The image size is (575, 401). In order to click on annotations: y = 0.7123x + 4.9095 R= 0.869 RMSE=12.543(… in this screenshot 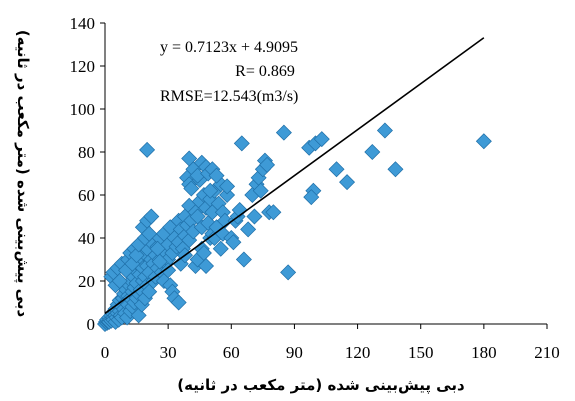, I will do `click(229, 72)`.